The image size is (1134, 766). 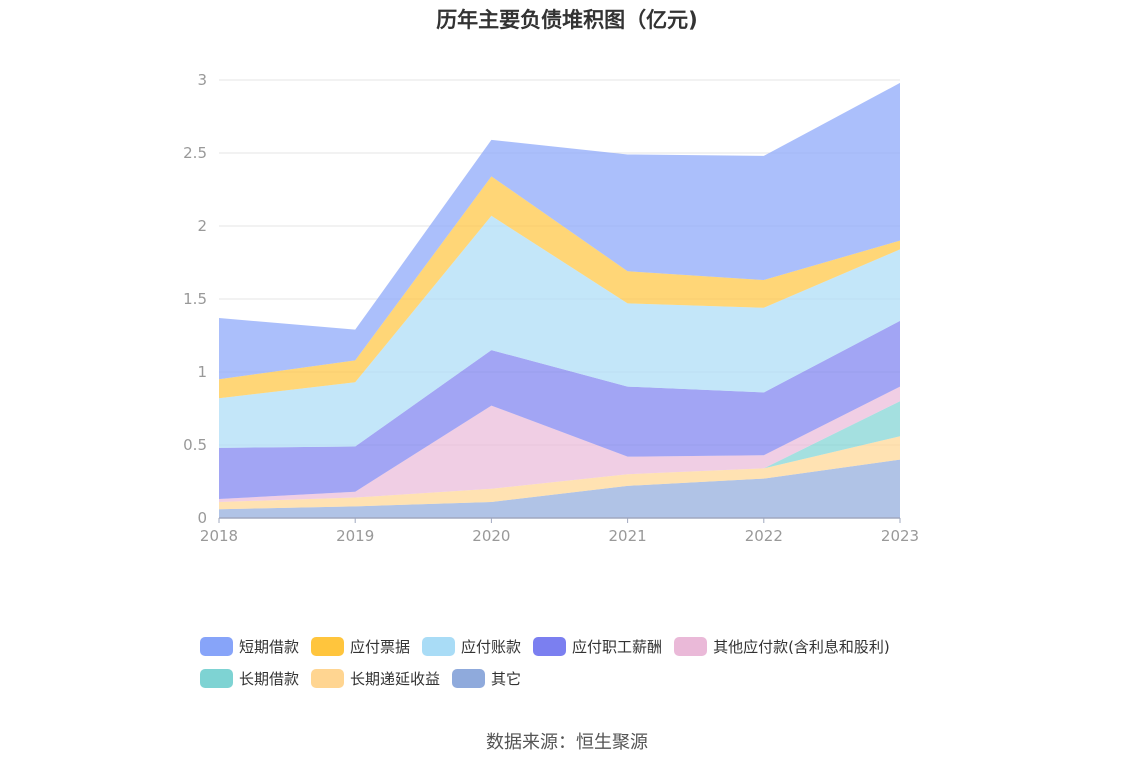 I want to click on x-tick-label: 2023, so click(x=900, y=536).